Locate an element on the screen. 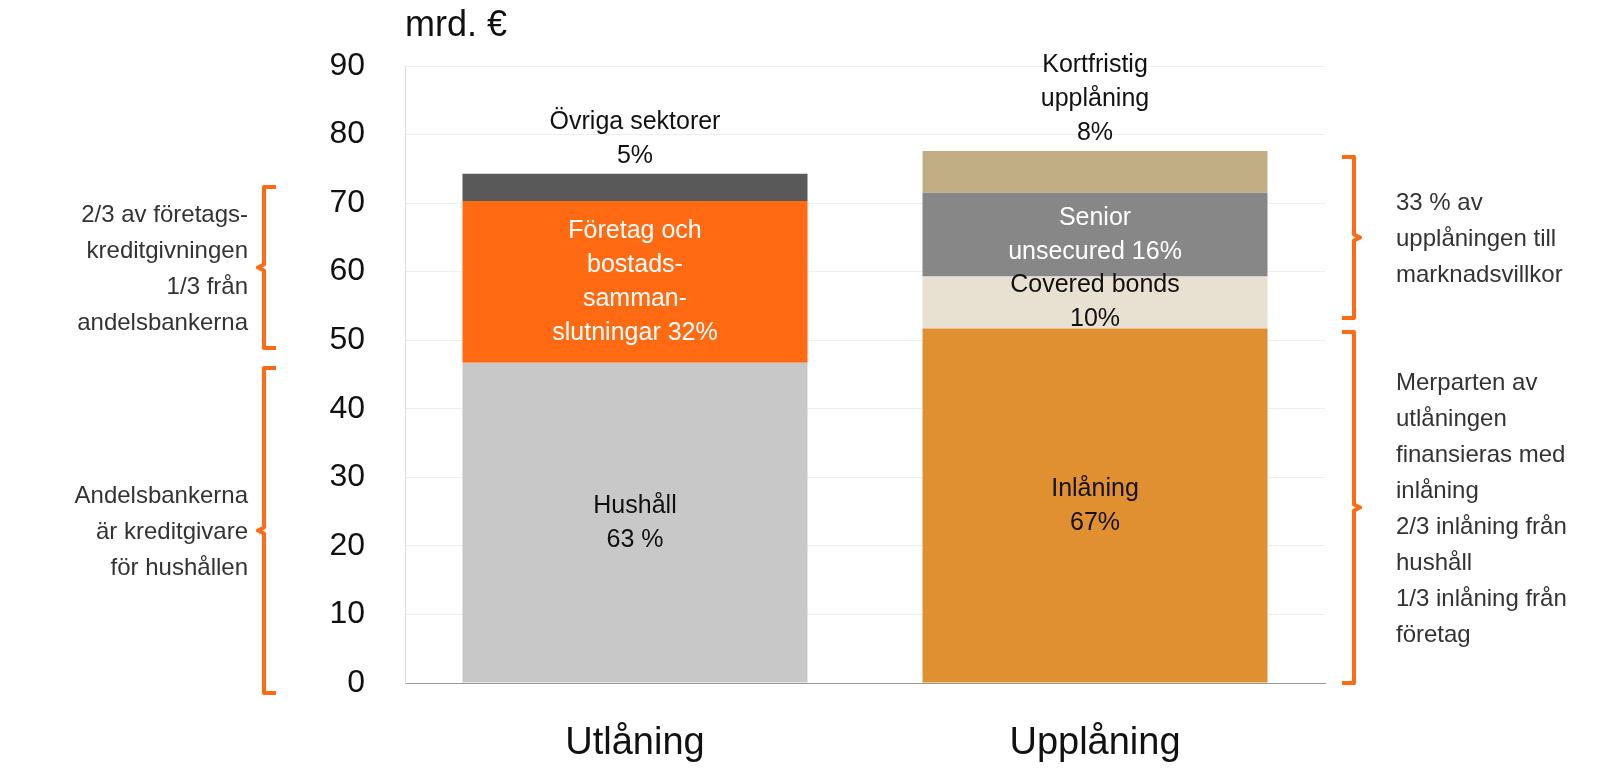 The height and width of the screenshot is (768, 1616). y-tick-label: 20 is located at coordinates (347, 543).